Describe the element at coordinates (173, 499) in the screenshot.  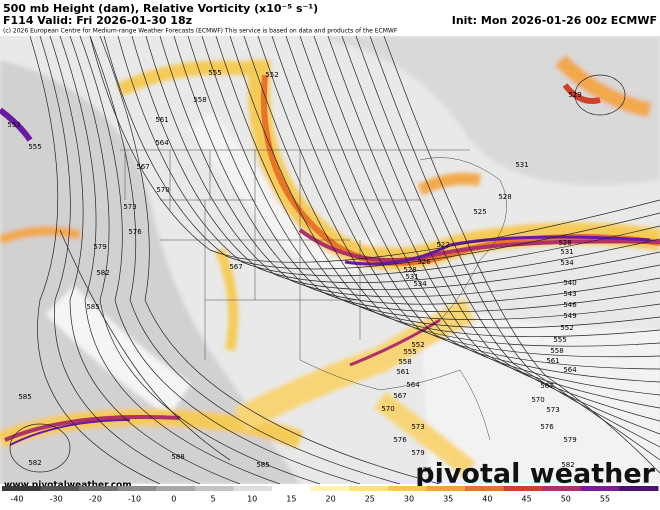
I see `colorbar-tick-label: 0` at that location.